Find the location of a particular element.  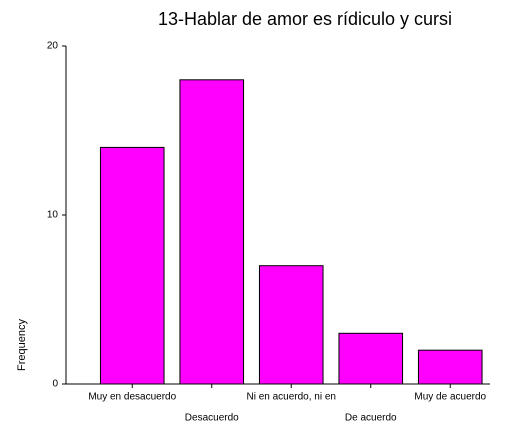

y-tick-label: 20 is located at coordinates (53, 46).